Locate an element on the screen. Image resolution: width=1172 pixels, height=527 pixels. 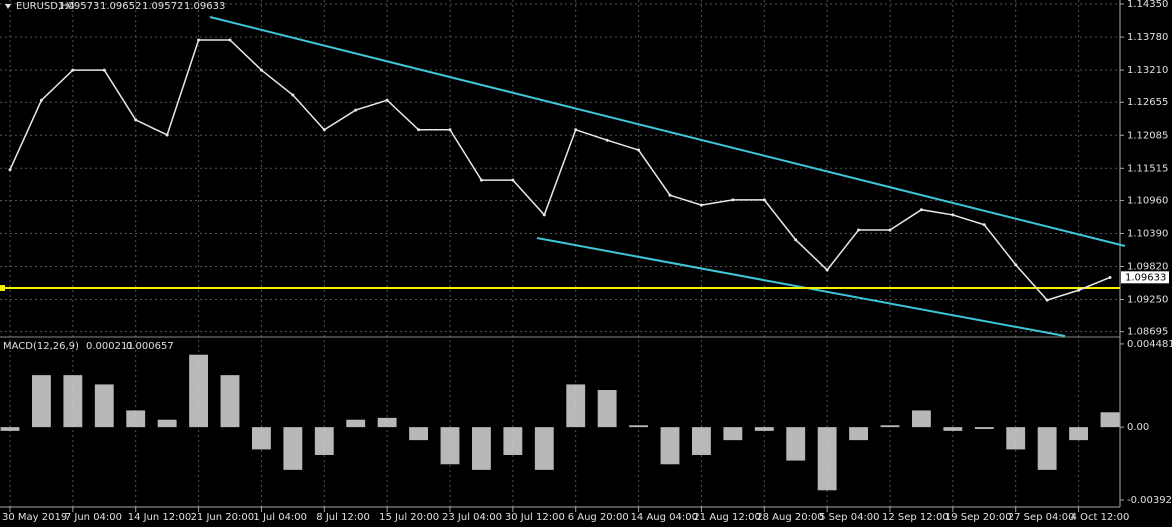
y-tick-label: 1.13210 is located at coordinates (1147, 70).